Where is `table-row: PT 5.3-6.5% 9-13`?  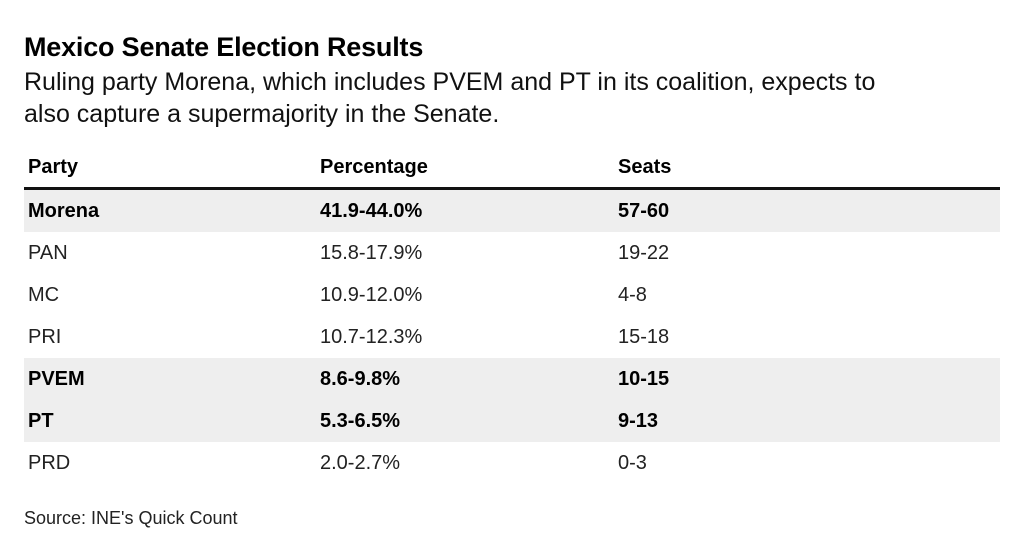 table-row: PT 5.3-6.5% 9-13 is located at coordinates (512, 421).